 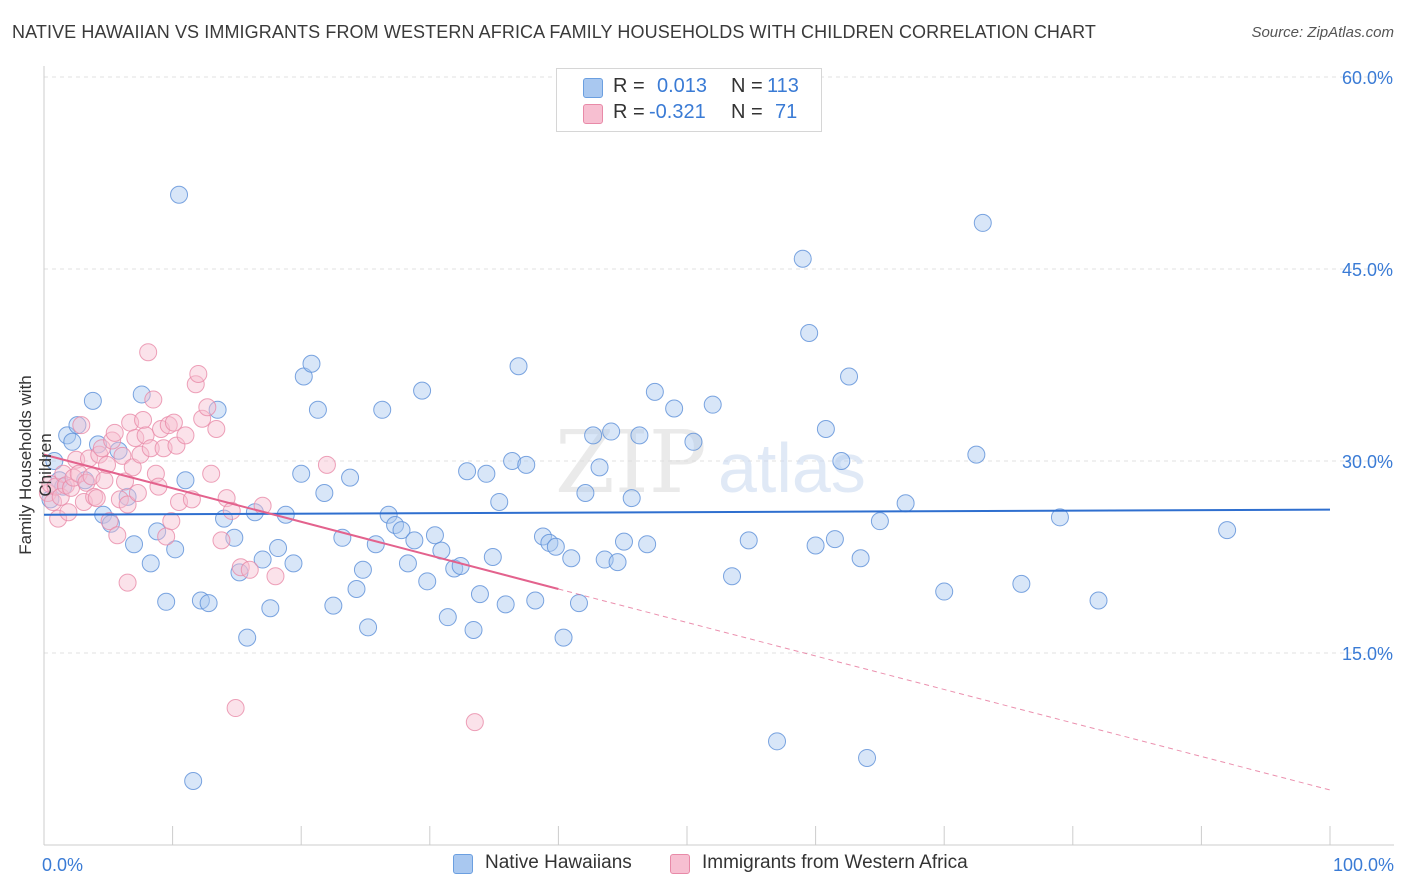 What do you see at coordinates (680, 864) in the screenshot?
I see `legend-swatch-pink` at bounding box center [680, 864].